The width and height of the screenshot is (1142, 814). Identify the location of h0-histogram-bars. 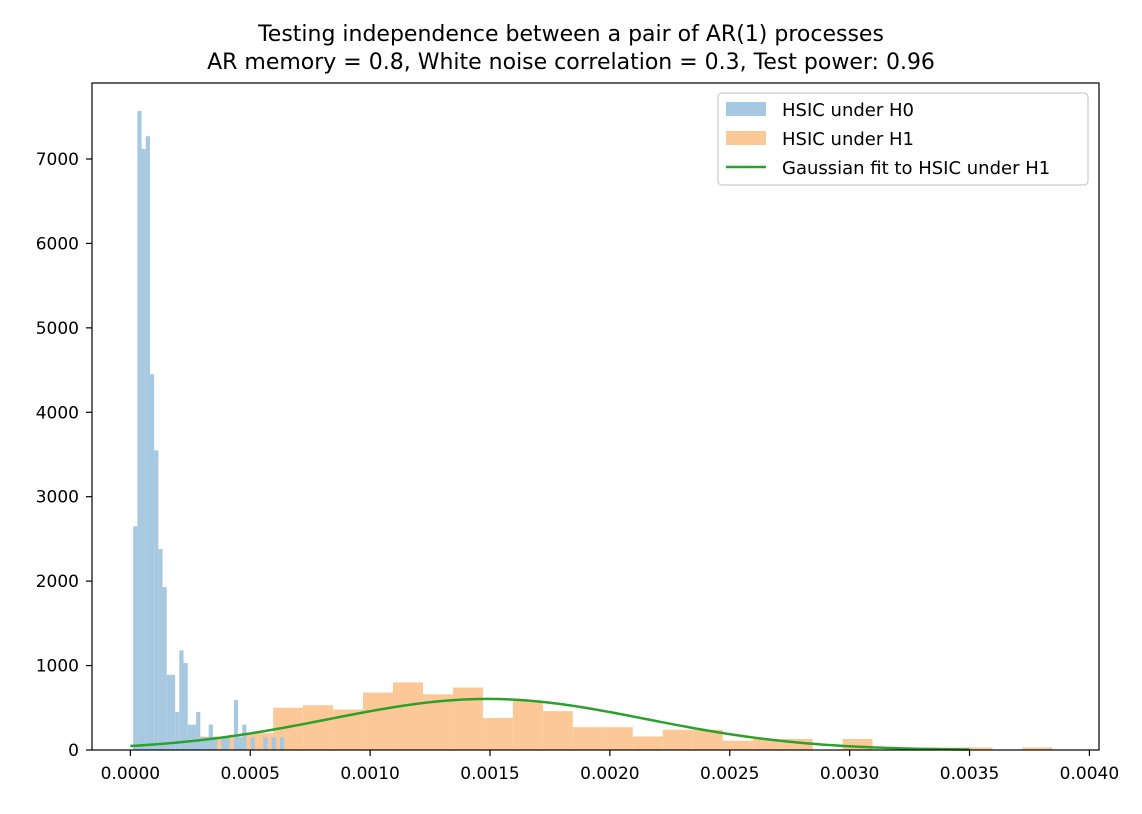
(209, 430).